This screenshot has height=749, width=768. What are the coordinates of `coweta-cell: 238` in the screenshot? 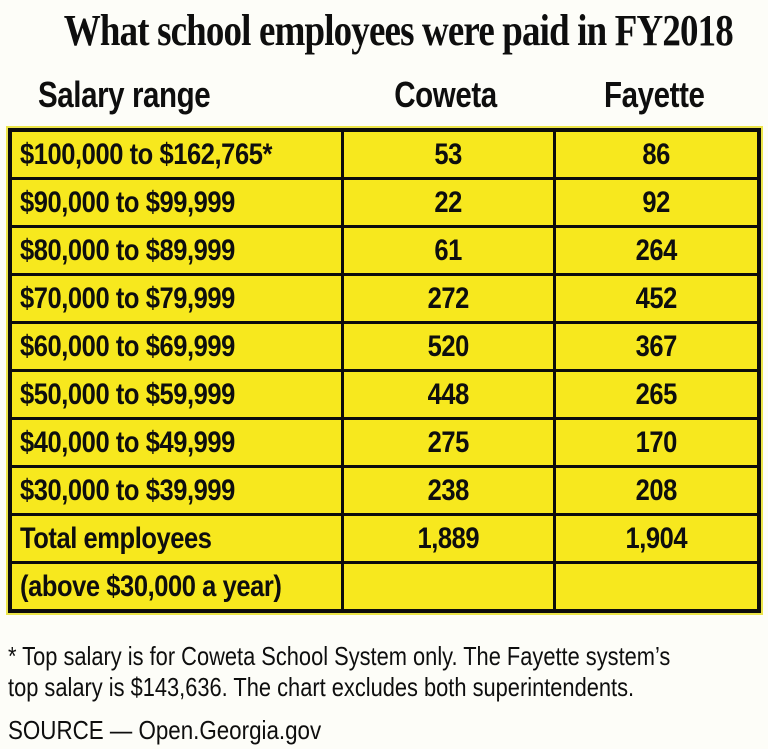 It's located at (448, 490).